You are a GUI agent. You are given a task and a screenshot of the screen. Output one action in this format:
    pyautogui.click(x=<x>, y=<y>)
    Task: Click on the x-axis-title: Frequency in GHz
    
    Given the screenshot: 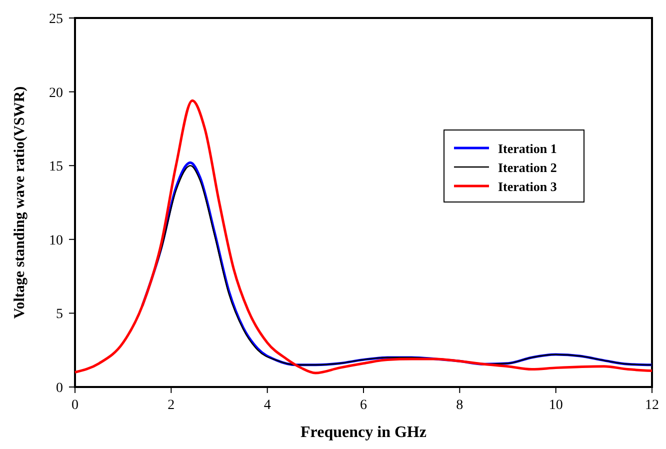 What is the action you would take?
    pyautogui.click(x=363, y=432)
    